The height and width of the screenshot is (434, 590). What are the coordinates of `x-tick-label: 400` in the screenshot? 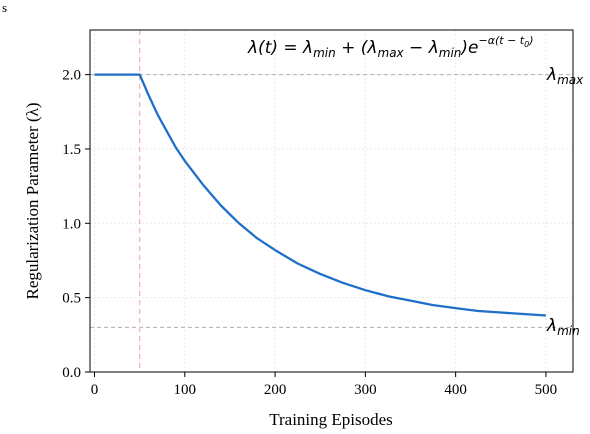 It's located at (455, 390).